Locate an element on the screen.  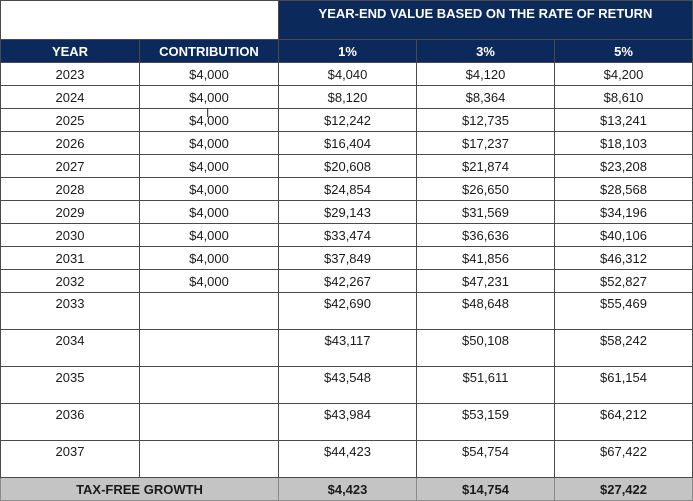
rate-1-cell: $33,474 is located at coordinates (347, 235).